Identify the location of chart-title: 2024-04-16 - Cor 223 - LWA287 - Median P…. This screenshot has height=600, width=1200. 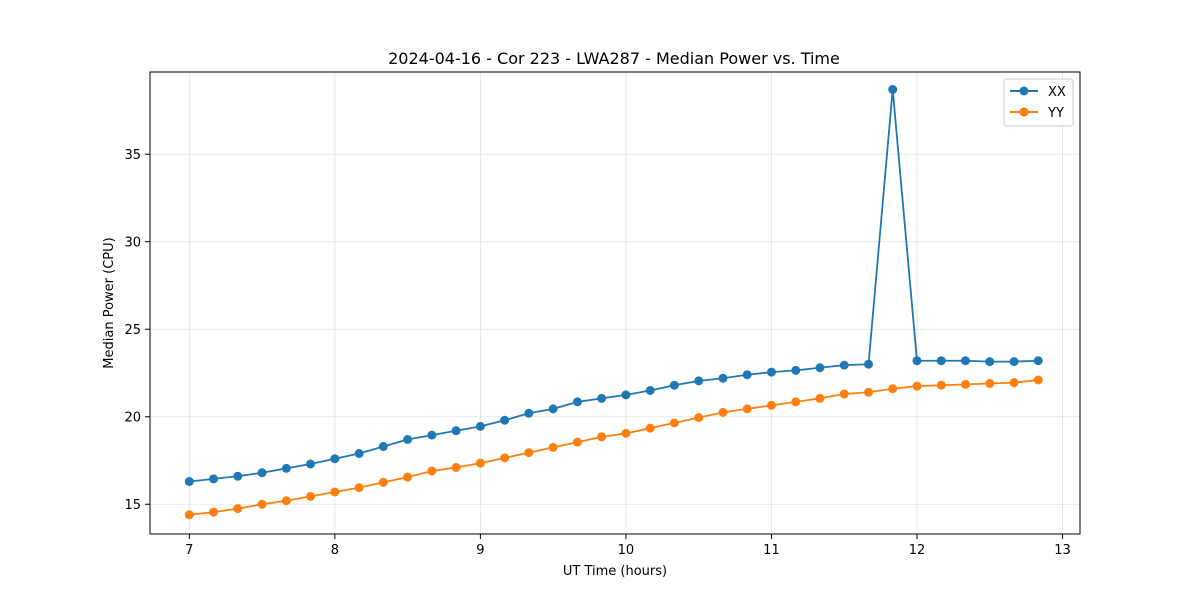
(614, 58).